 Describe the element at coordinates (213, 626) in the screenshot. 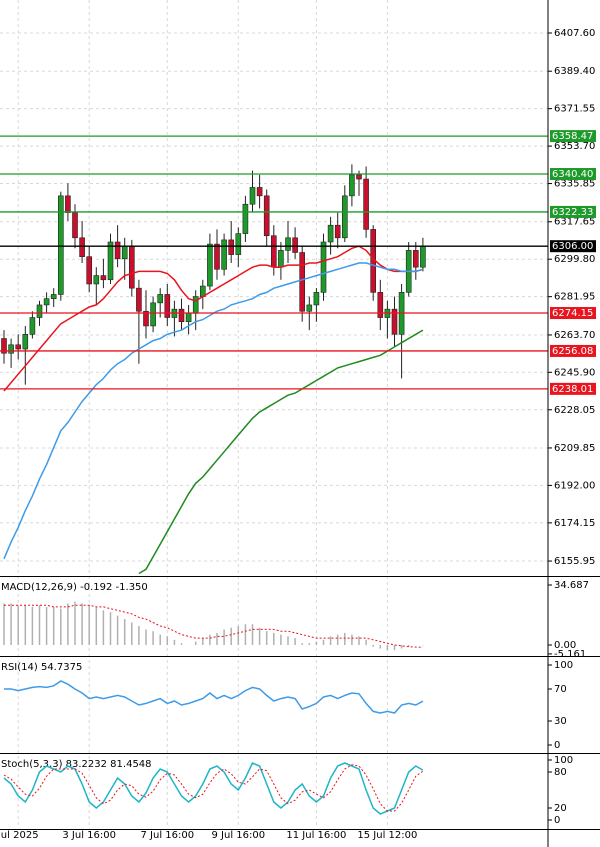

I see `macd-signal` at that location.